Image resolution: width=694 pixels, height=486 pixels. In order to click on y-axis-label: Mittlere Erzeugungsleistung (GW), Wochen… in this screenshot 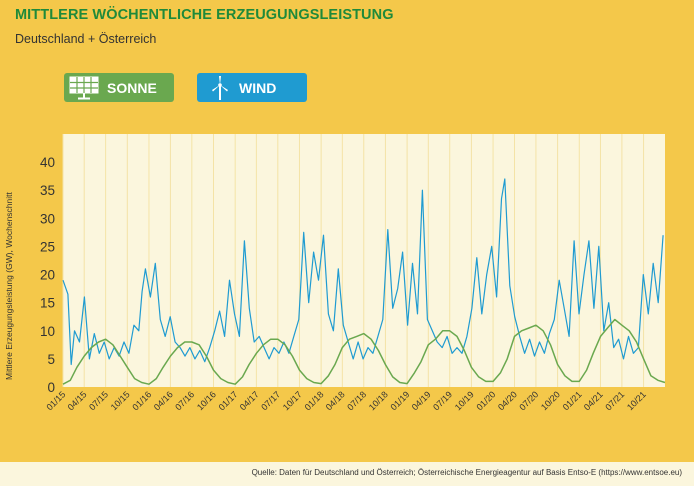, I will do `click(9, 286)`.